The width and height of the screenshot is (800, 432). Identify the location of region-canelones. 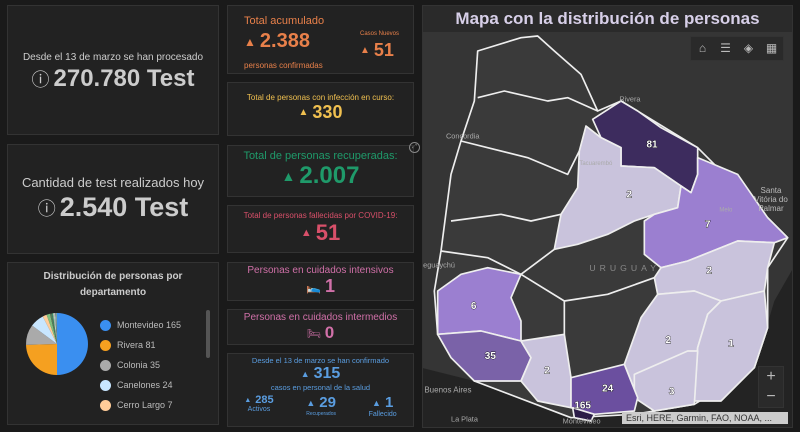
(604, 389).